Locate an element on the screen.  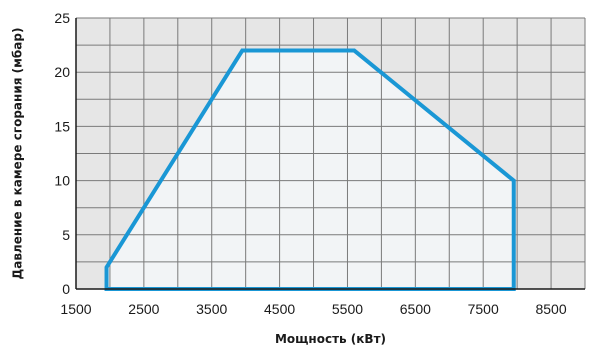
y-tick-label: 20 is located at coordinates (62, 72).